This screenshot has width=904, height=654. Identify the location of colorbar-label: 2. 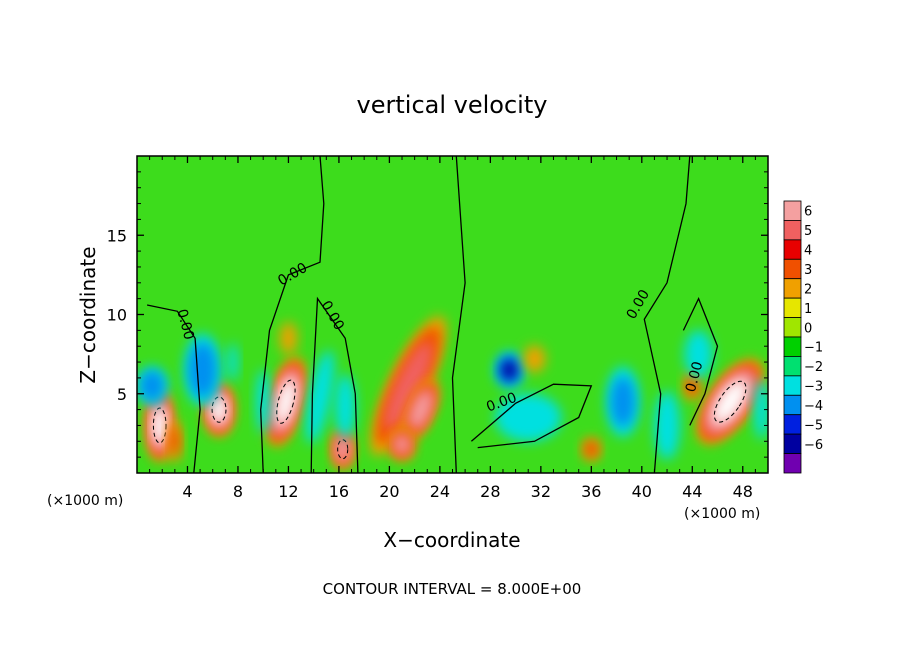
(808, 289).